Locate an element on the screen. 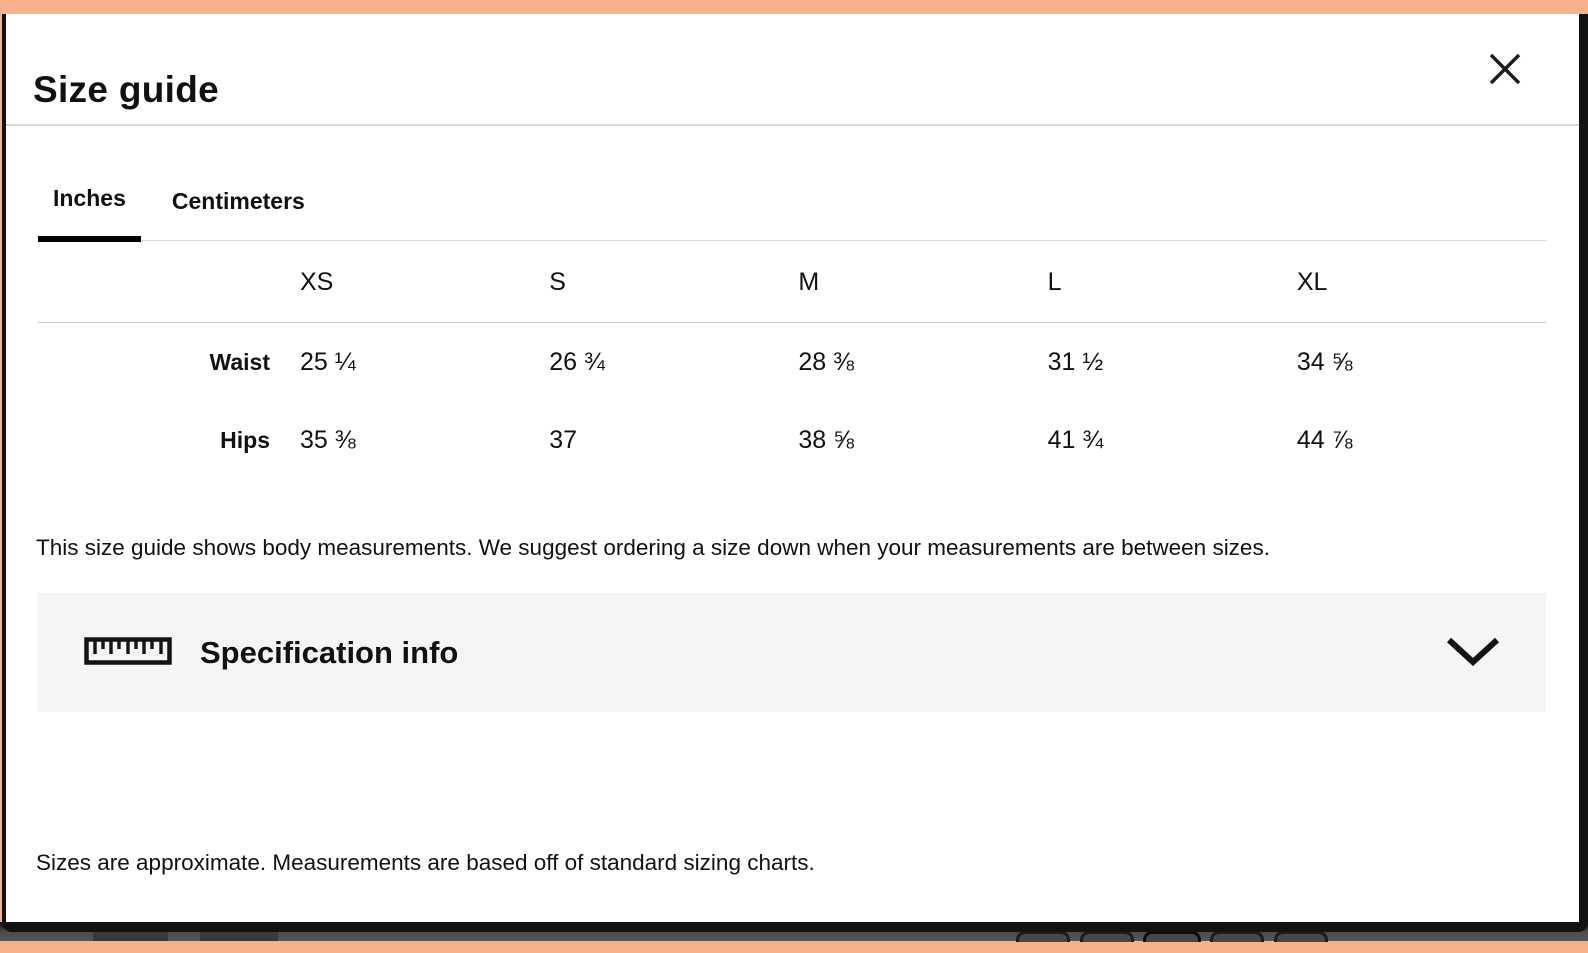 Image resolution: width=1588 pixels, height=953 pixels. size-value: 44 ⅞ is located at coordinates (1324, 439).